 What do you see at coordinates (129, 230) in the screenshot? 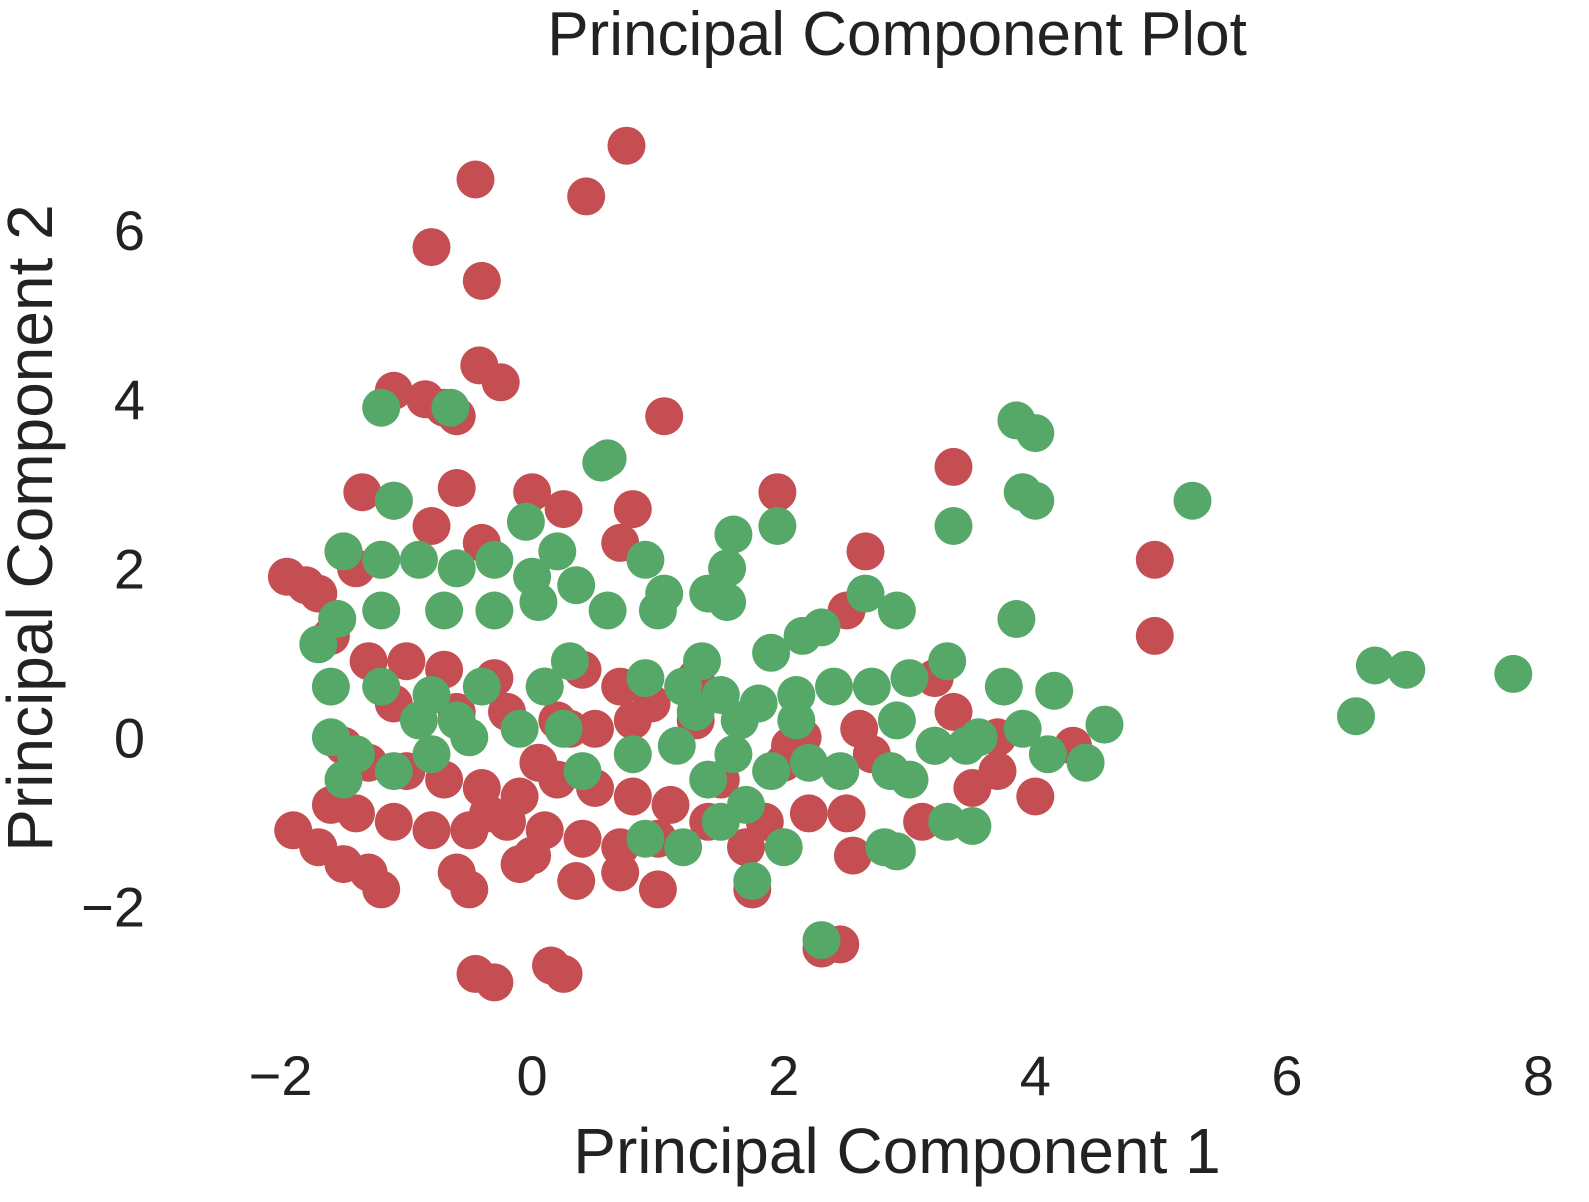
I see `y-tick-label: 6` at bounding box center [129, 230].